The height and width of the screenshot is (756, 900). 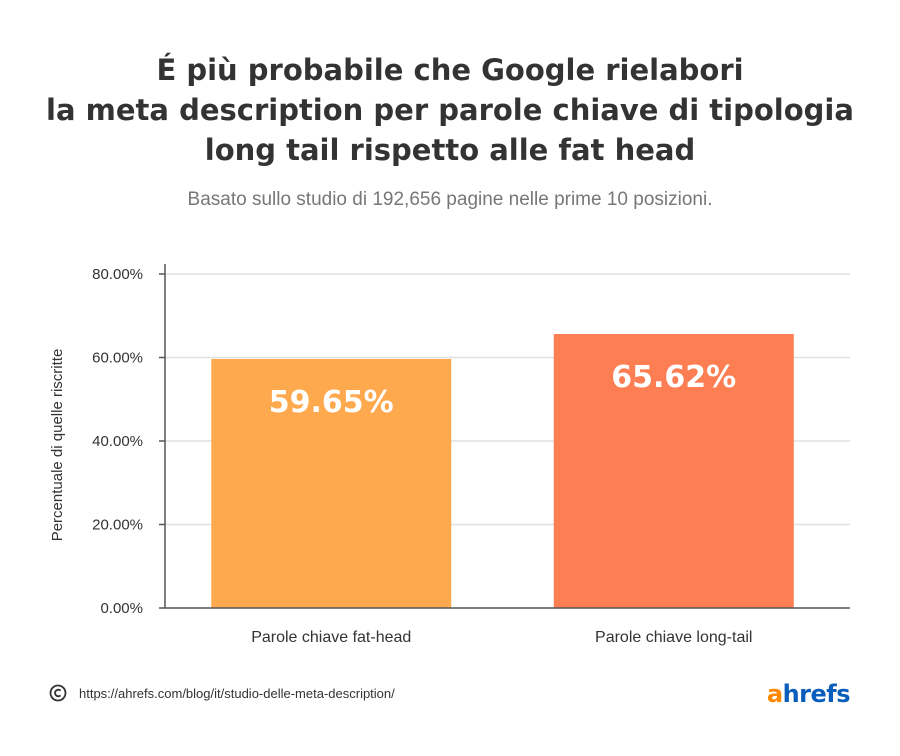 What do you see at coordinates (117, 358) in the screenshot?
I see `y-tick-label: 60.00%` at bounding box center [117, 358].